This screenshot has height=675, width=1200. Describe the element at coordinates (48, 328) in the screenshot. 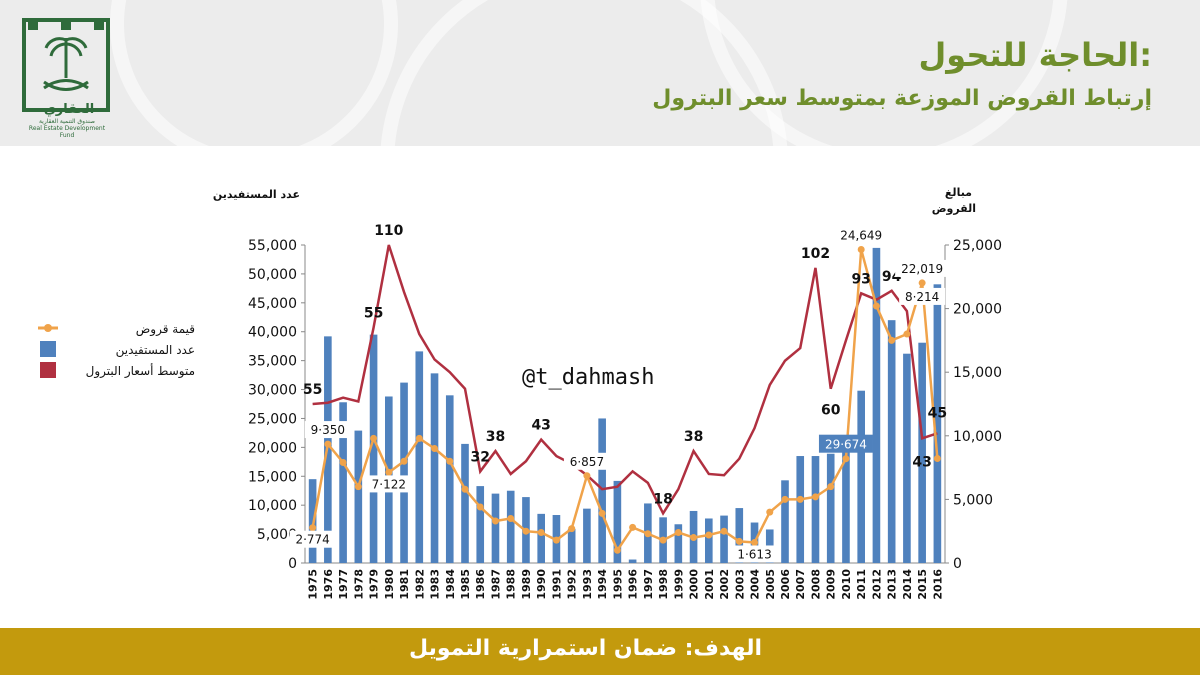

I see `legend-loan-marker` at that location.